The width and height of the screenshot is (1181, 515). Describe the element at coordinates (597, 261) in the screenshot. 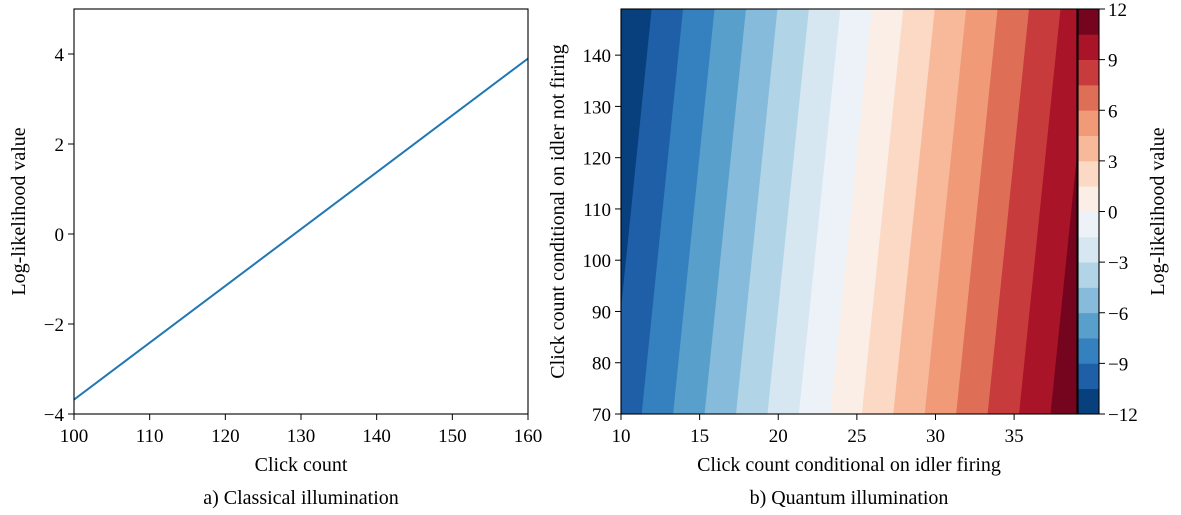

I see `y-tick-label: 100` at that location.